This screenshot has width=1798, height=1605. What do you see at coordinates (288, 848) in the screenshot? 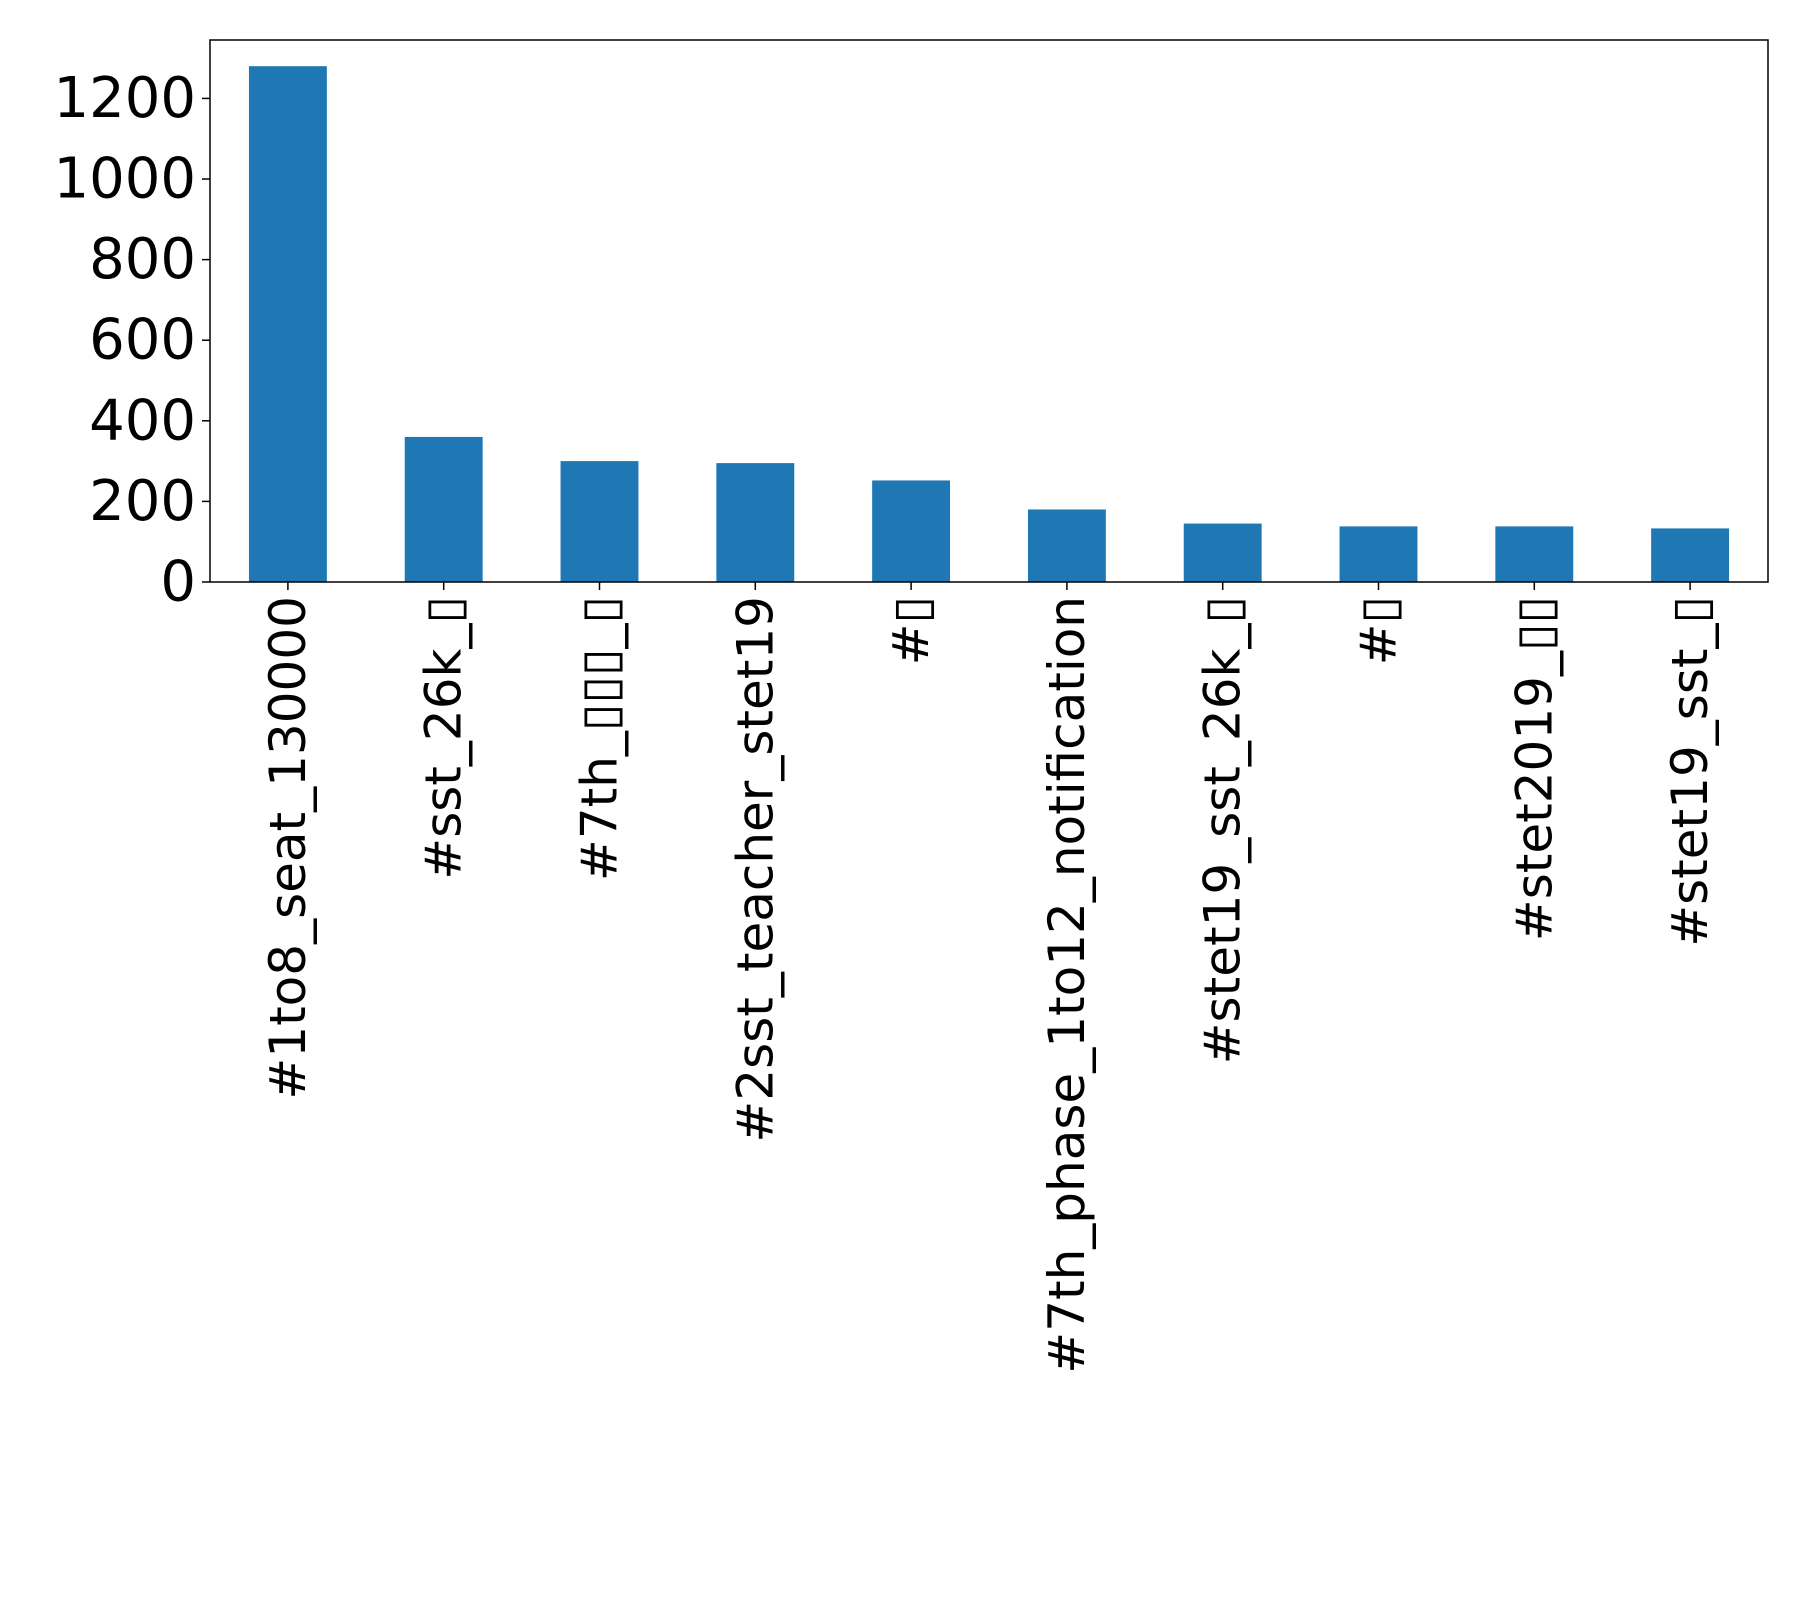
I see `x-tick-label: #1to8_seat_130000` at bounding box center [288, 848].